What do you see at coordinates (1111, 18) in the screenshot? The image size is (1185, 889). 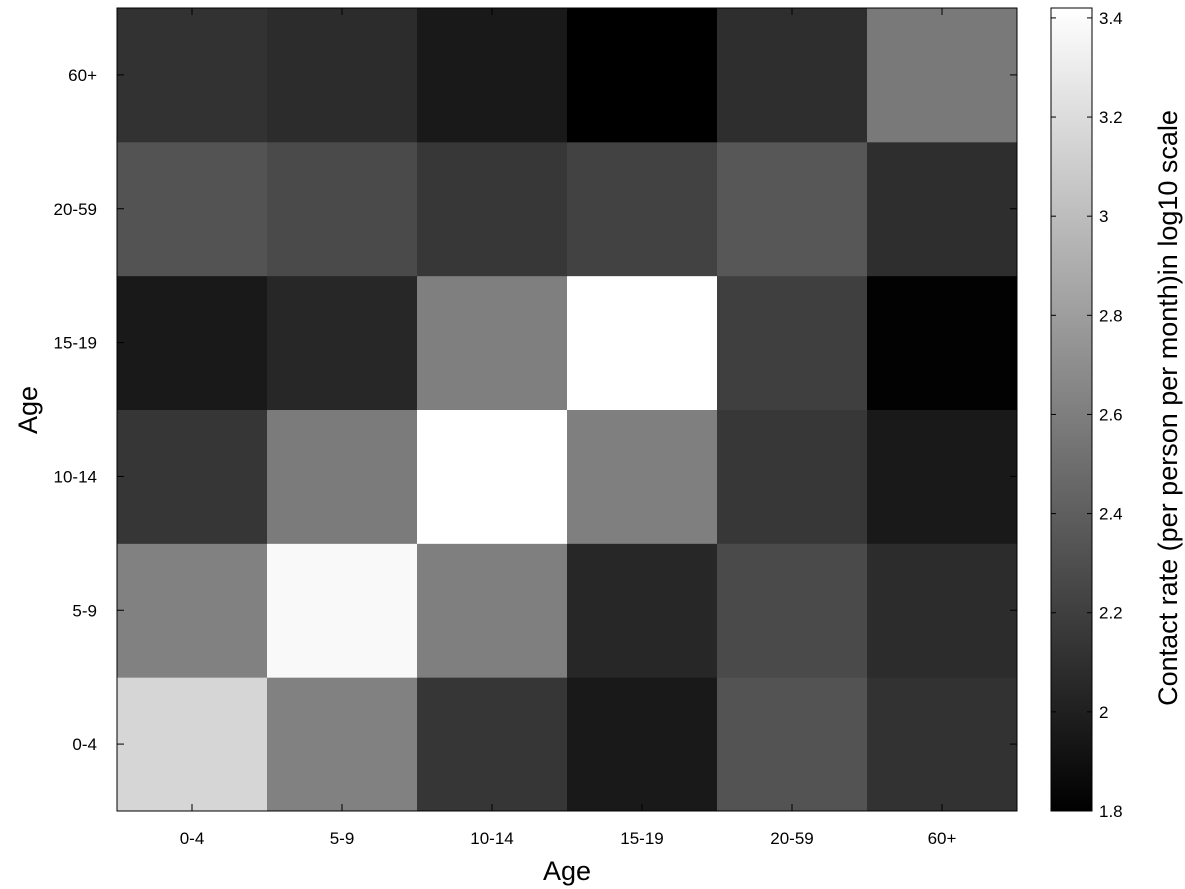 I see `colorbar-tick-label: 3.4` at bounding box center [1111, 18].